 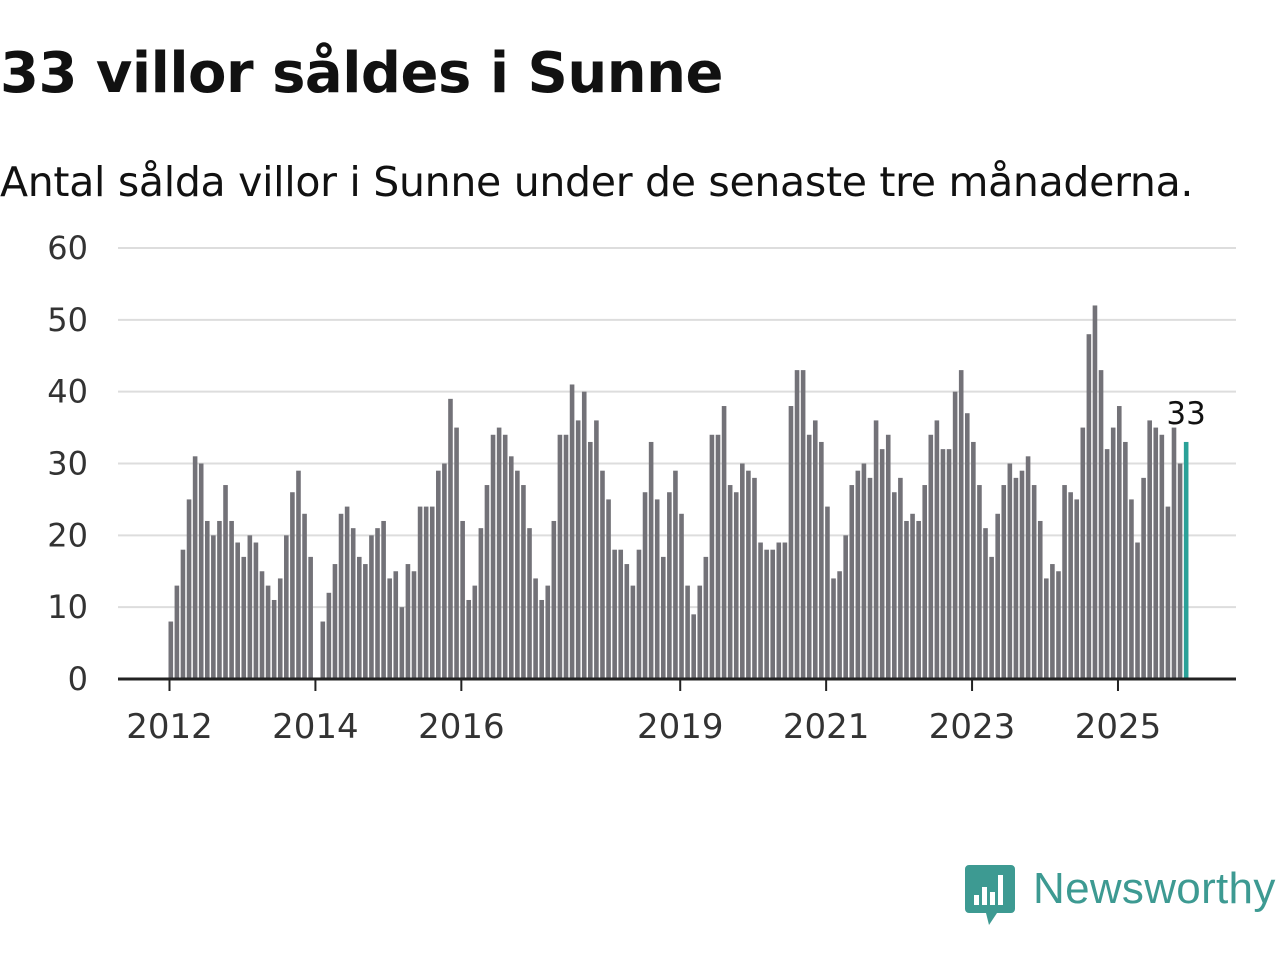 I want to click on bar-latest, so click(x=1186, y=560).